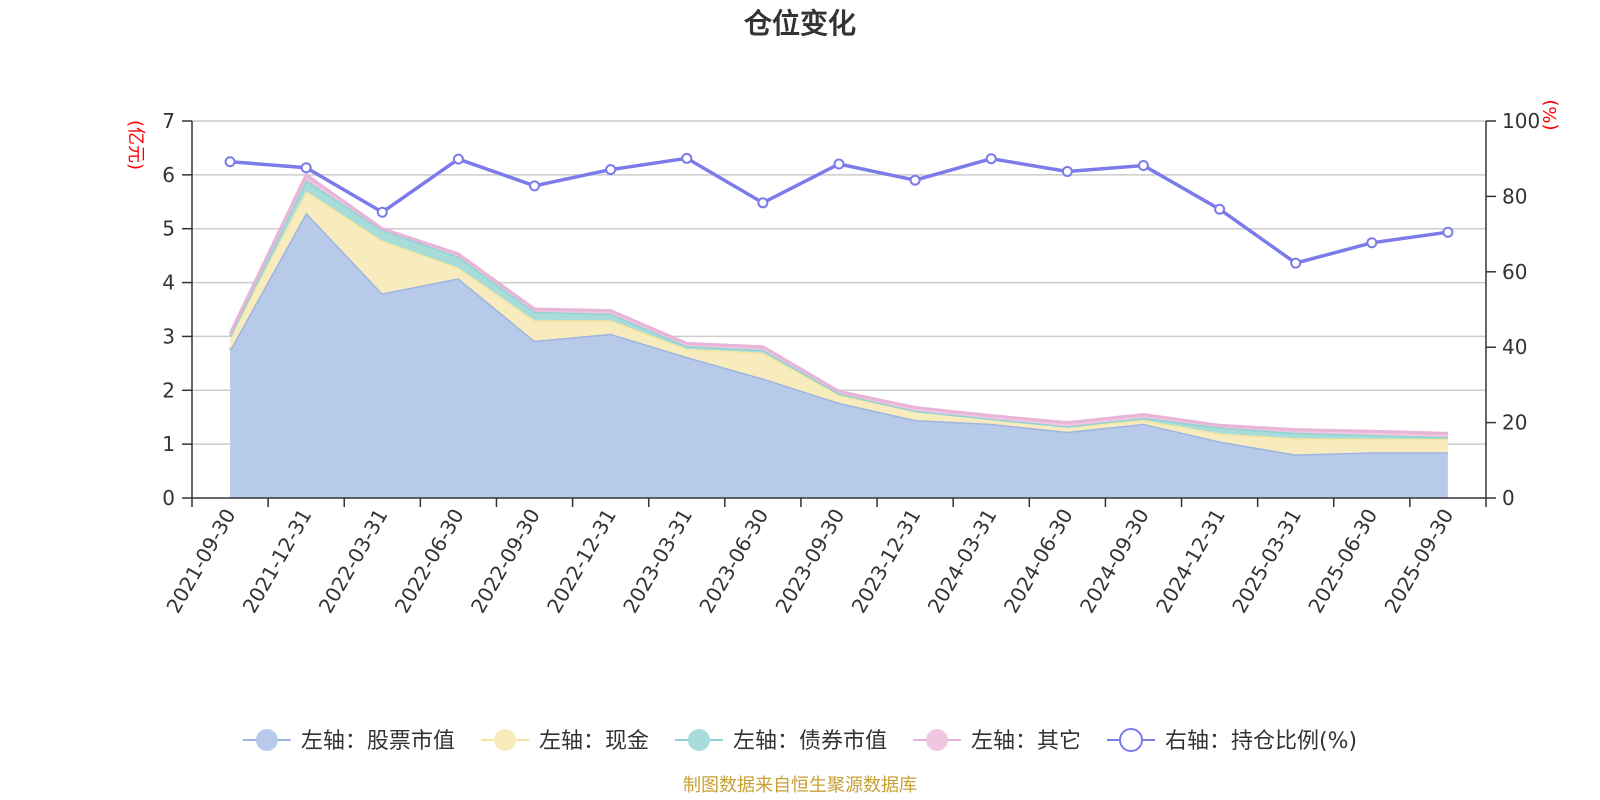 The width and height of the screenshot is (1600, 800). Describe the element at coordinates (277, 561) in the screenshot. I see `x-tick-label: 2021-12-31` at that location.